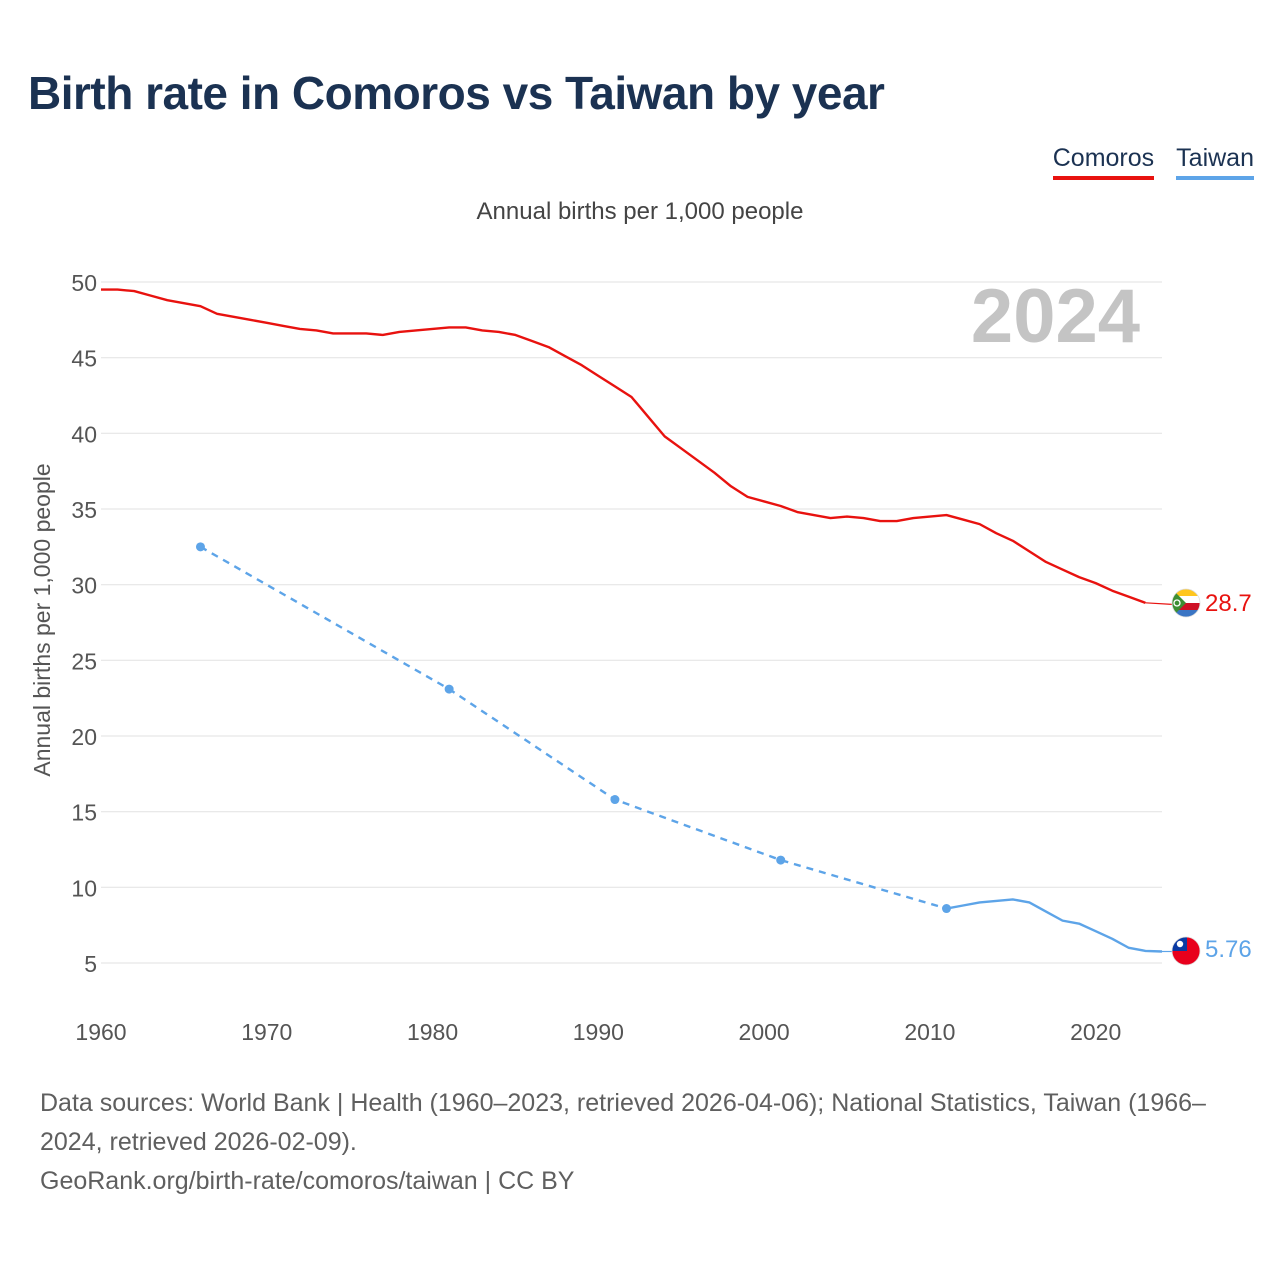 This screenshot has height=1280, width=1280. Describe the element at coordinates (1095, 1032) in the screenshot. I see `x-tick-label: 2020` at that location.